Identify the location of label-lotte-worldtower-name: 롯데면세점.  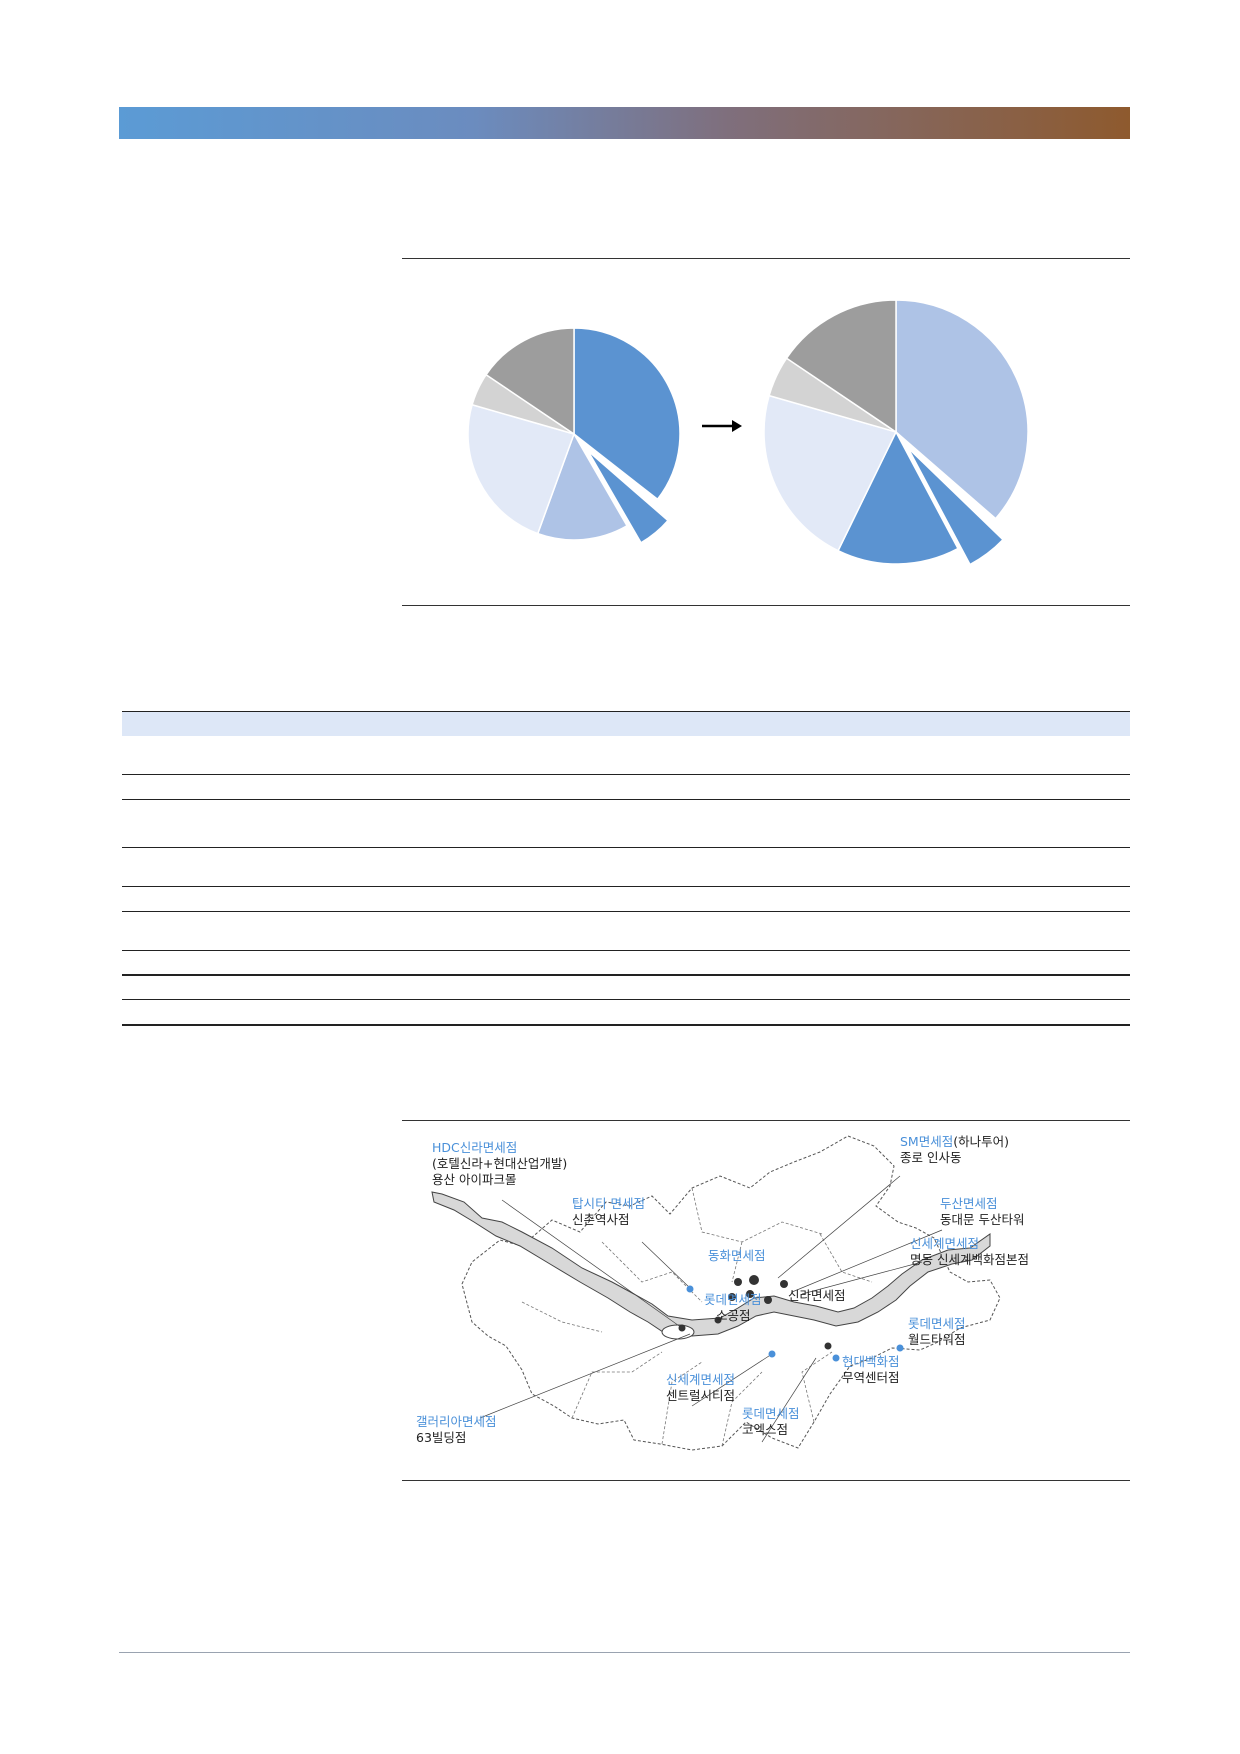
(937, 1323).